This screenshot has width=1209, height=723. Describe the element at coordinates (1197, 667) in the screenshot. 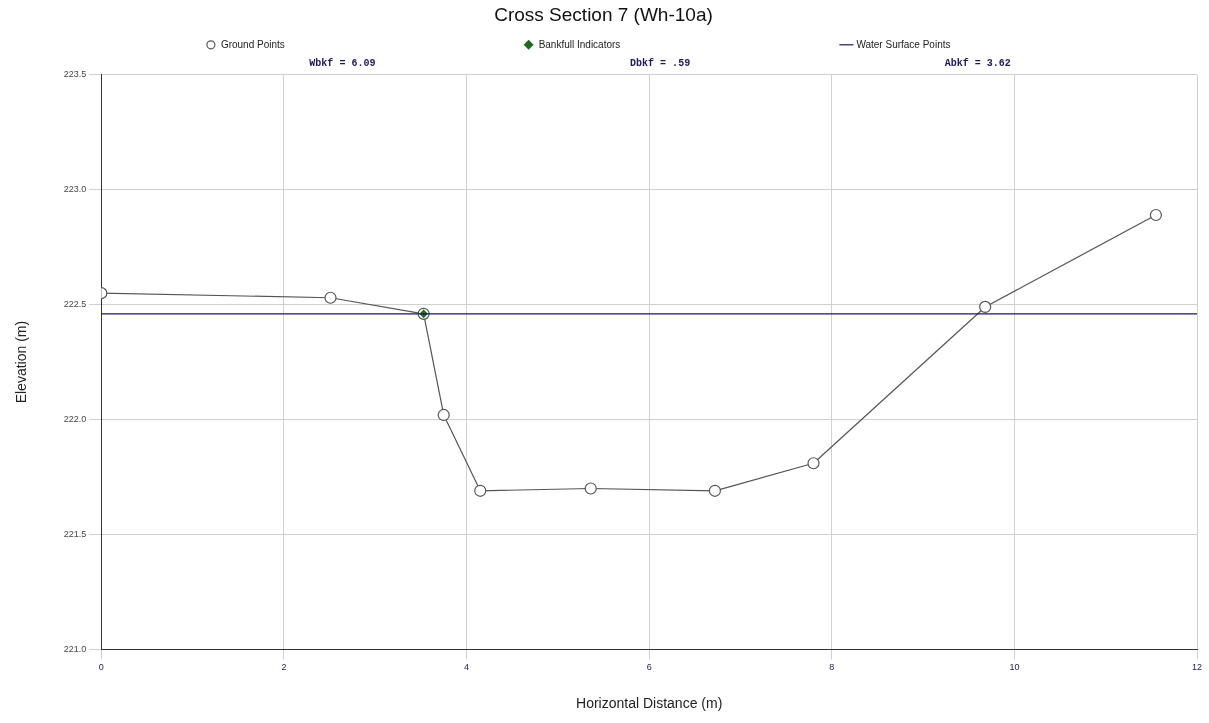

I see `x-tick-label: 12` at that location.